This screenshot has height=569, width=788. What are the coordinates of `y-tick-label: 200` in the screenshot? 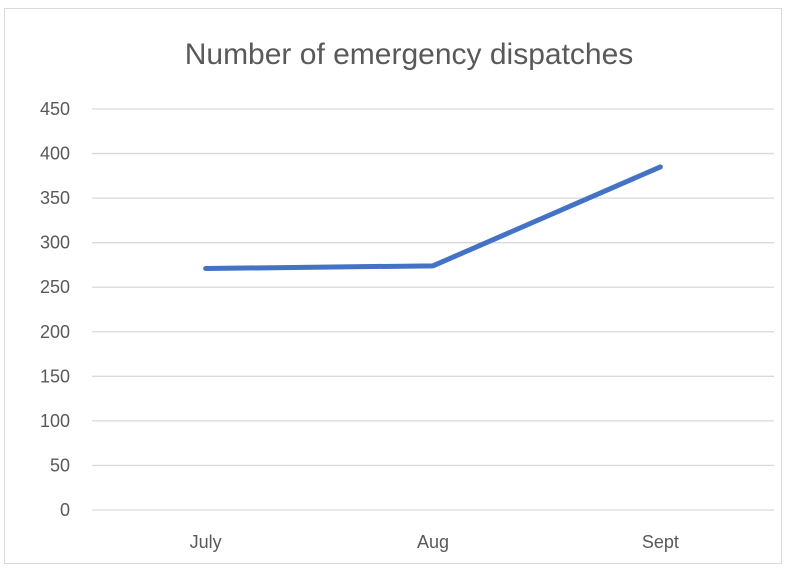 It's located at (55, 332).